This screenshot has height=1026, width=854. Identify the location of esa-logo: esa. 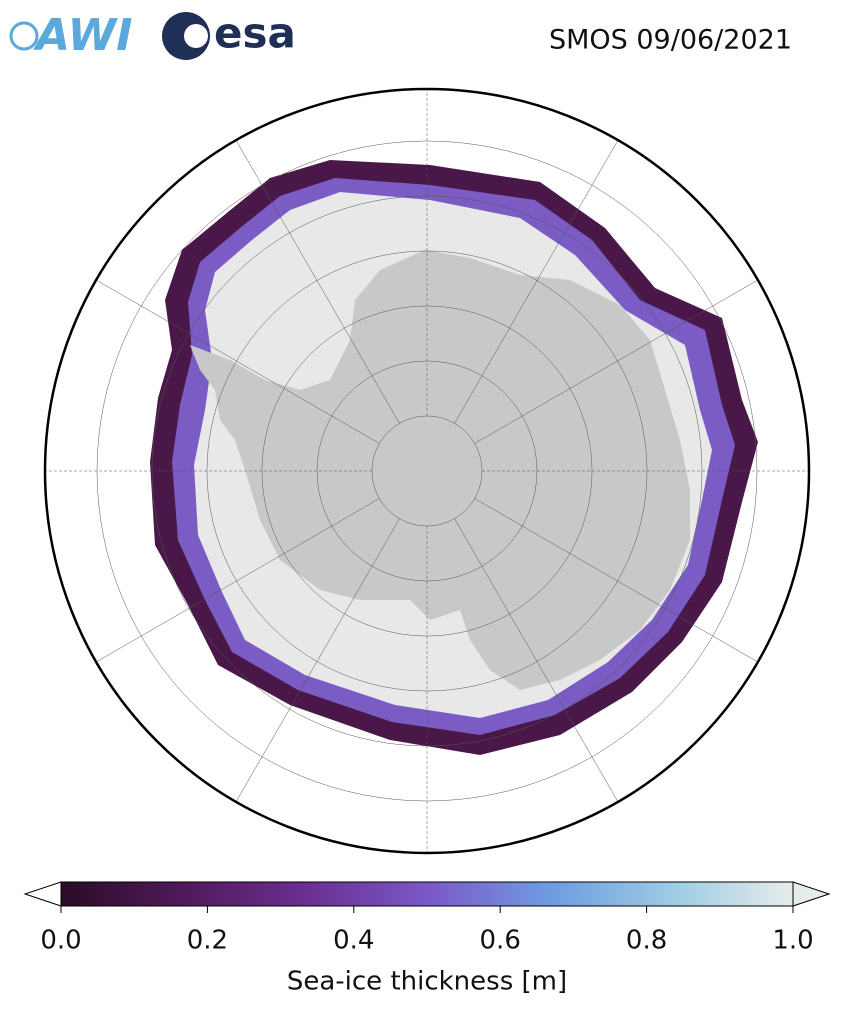
(229, 34).